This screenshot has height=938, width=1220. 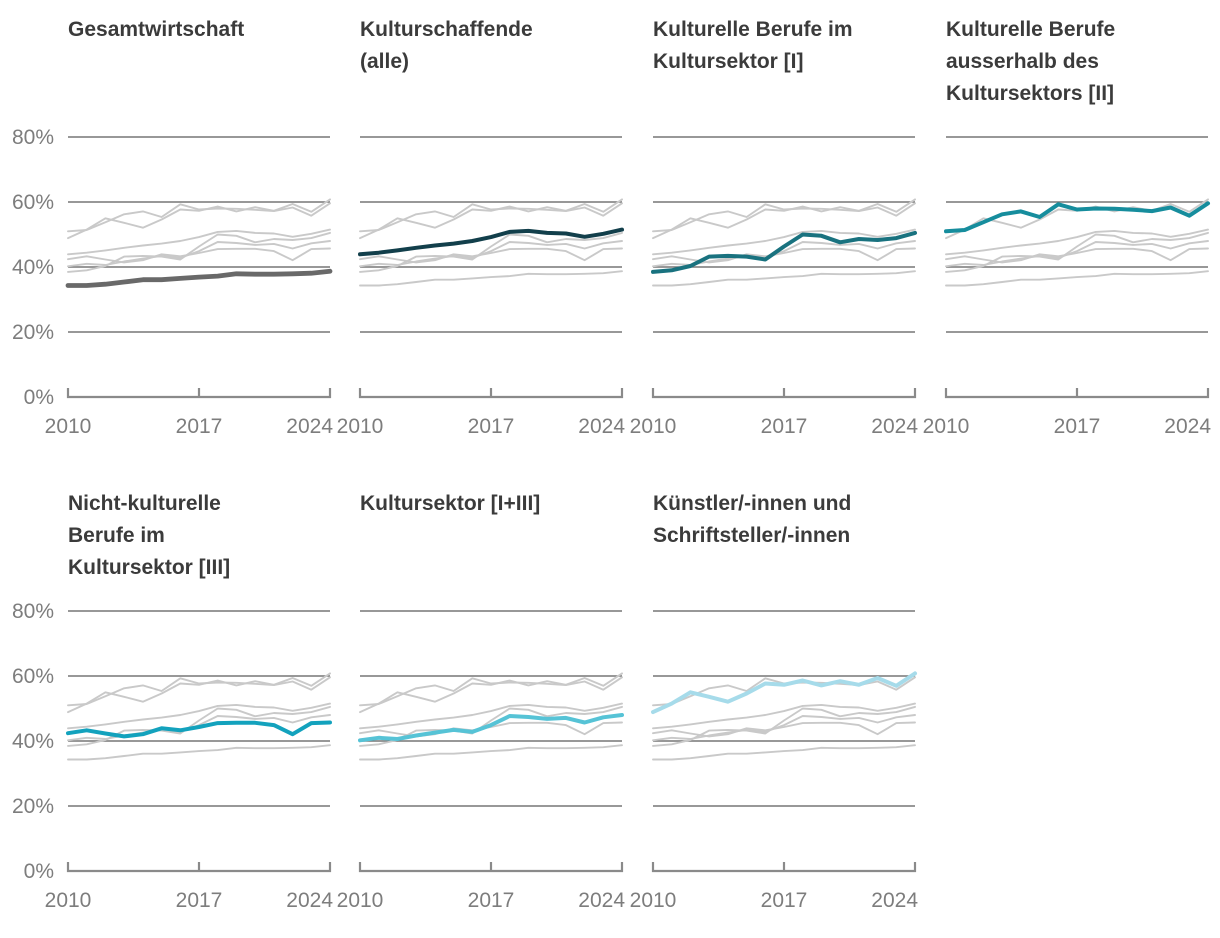 I want to click on chart-kulturelle-berufe-kultursektor-1: 2010 2017 2024, so click(x=774, y=287).